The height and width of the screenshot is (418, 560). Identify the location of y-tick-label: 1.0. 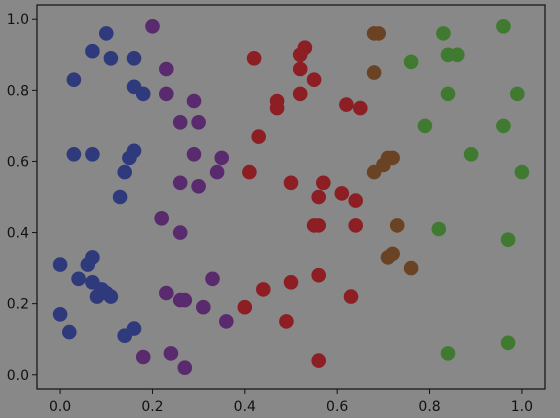
(18, 20).